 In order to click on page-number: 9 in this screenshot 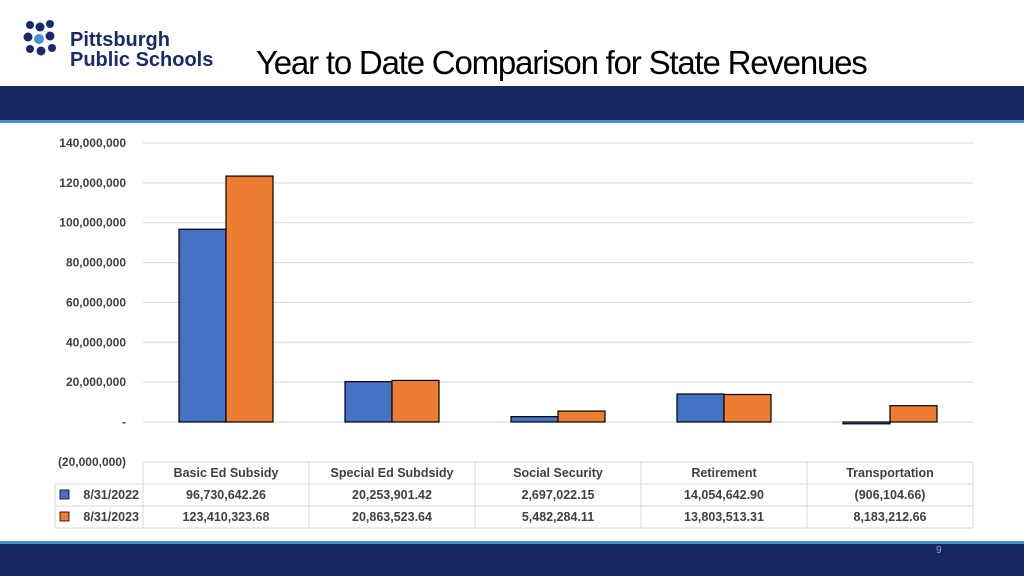, I will do `click(939, 550)`.